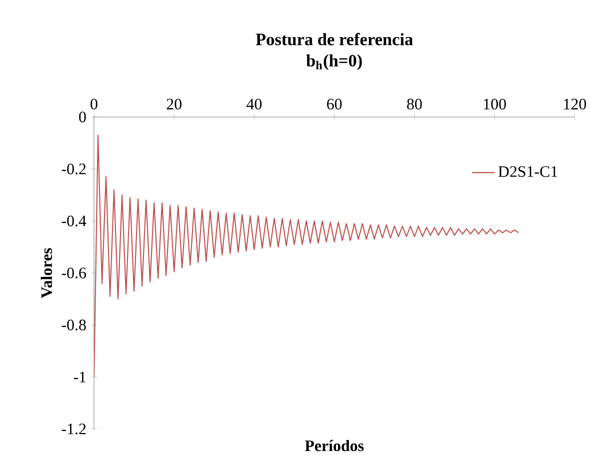  I want to click on chart-subtitle: b$_{h}$(h=0), so click(334, 62).